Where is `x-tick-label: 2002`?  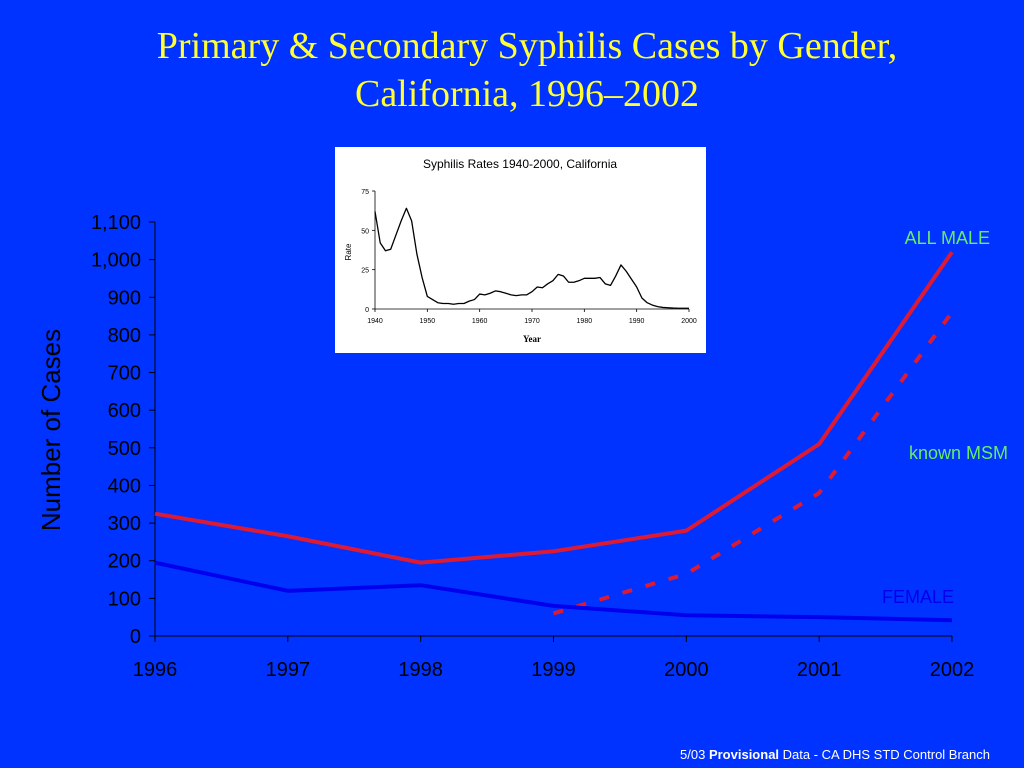 x-tick-label: 2002 is located at coordinates (952, 670).